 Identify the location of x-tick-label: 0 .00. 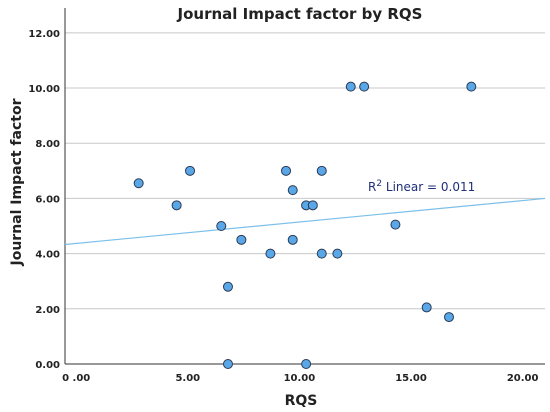
(76, 378).